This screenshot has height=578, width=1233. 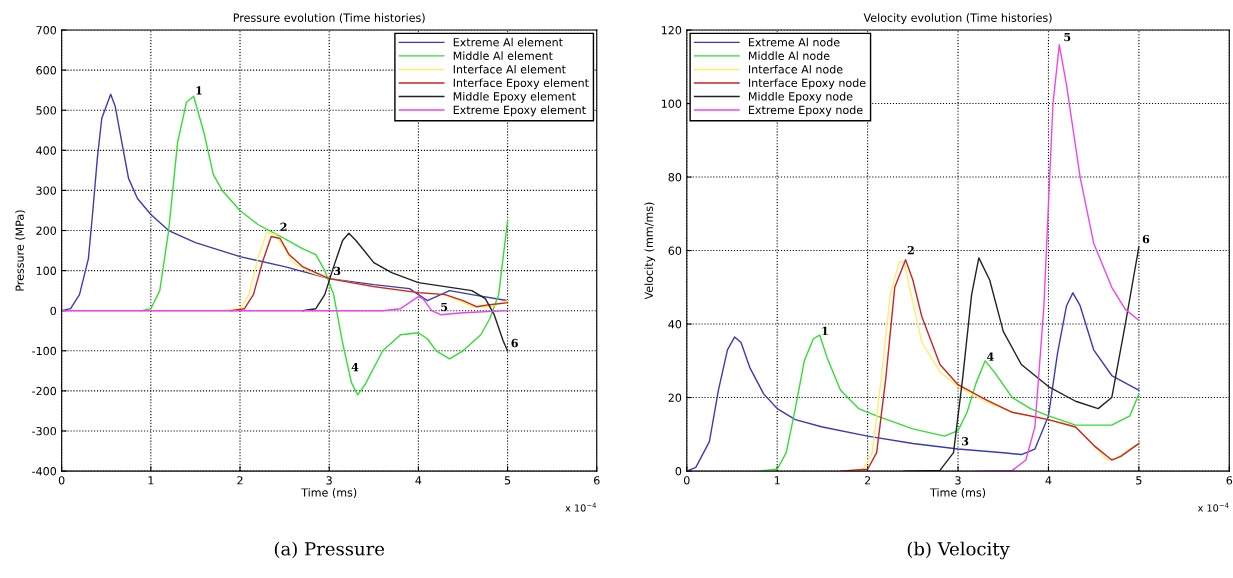 What do you see at coordinates (800, 97) in the screenshot?
I see `legend-label: Middle Epoxy node` at bounding box center [800, 97].